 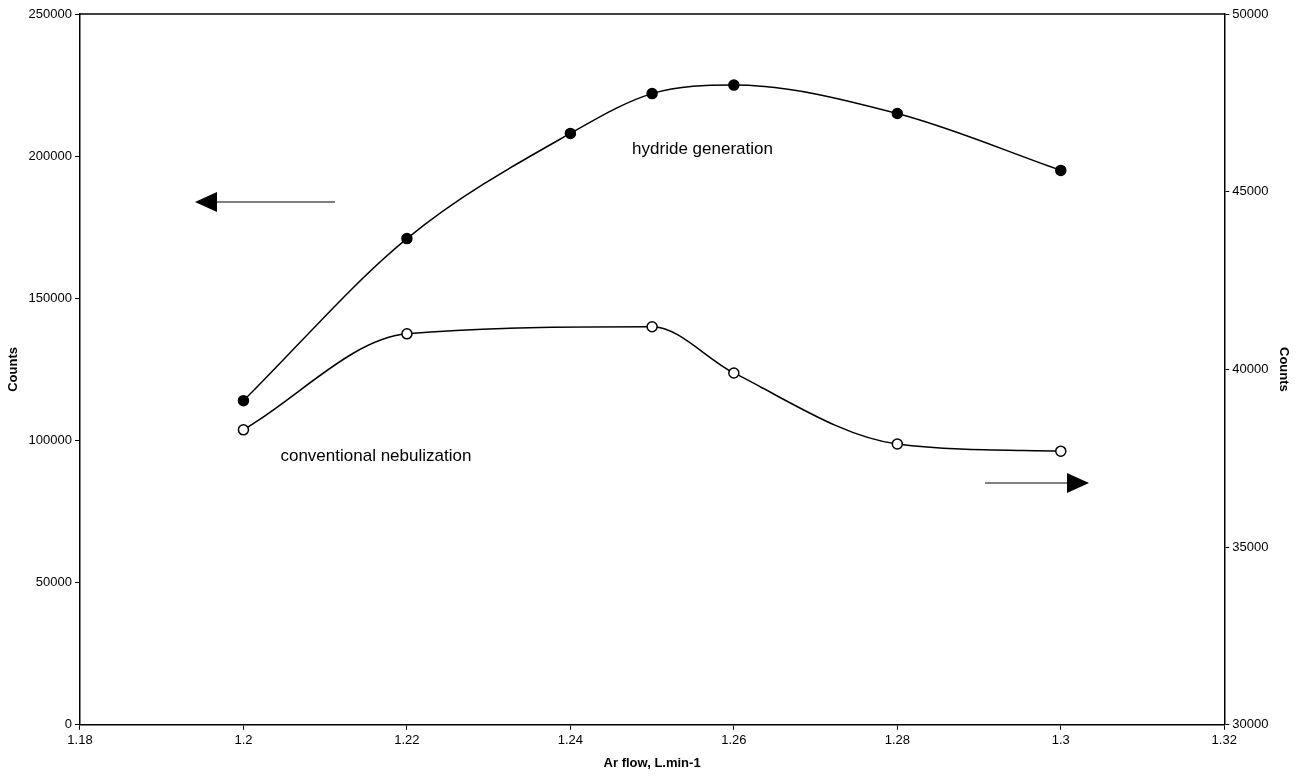 I want to click on x-tick-label: 1.32, so click(x=1224, y=740).